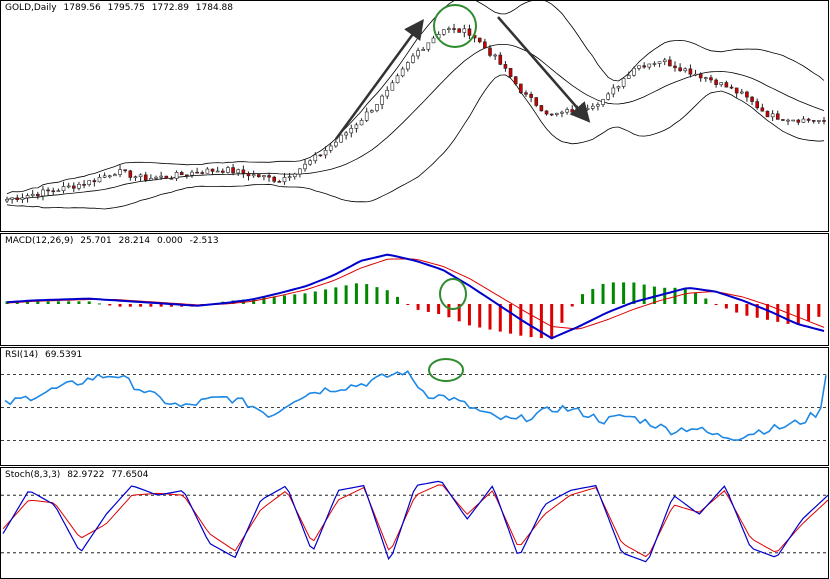  What do you see at coordinates (22, 355) in the screenshot?
I see `rsi-title: RSI(14)` at bounding box center [22, 355].